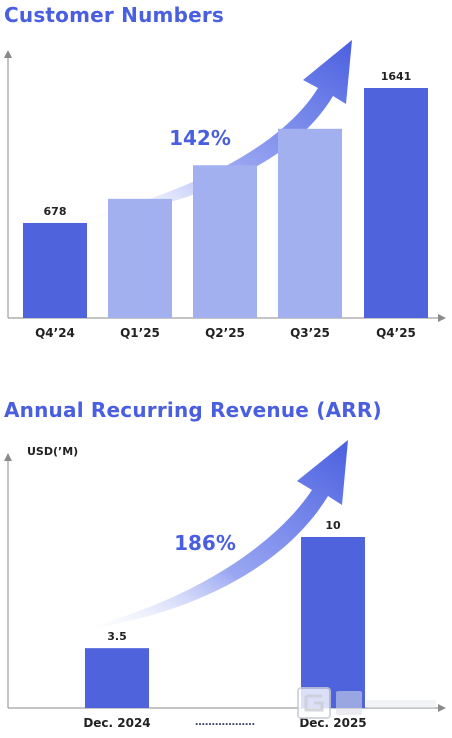  Describe the element at coordinates (396, 333) in the screenshot. I see `x-tick-label: Q4’25` at that location.